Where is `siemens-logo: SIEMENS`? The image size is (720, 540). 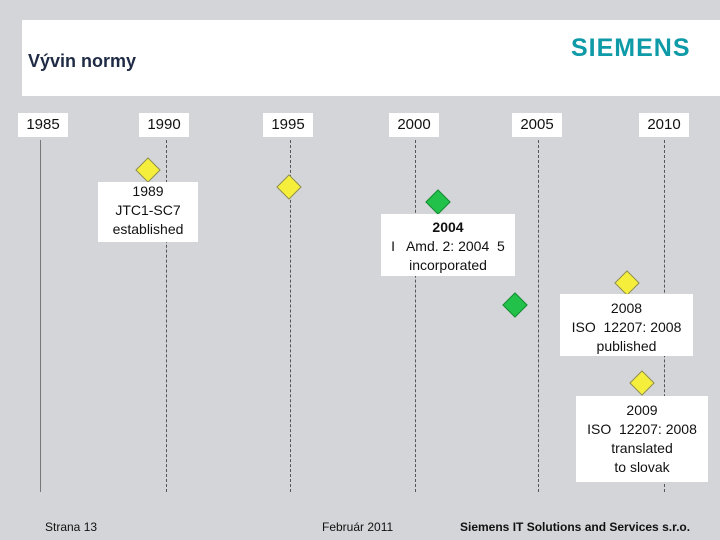 siemens-logo: SIEMENS is located at coordinates (631, 48).